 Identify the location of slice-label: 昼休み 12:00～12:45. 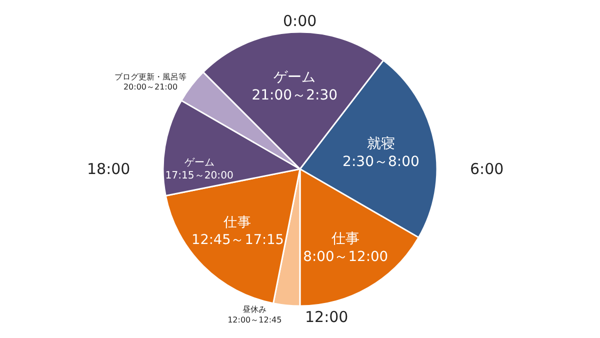
(255, 315).